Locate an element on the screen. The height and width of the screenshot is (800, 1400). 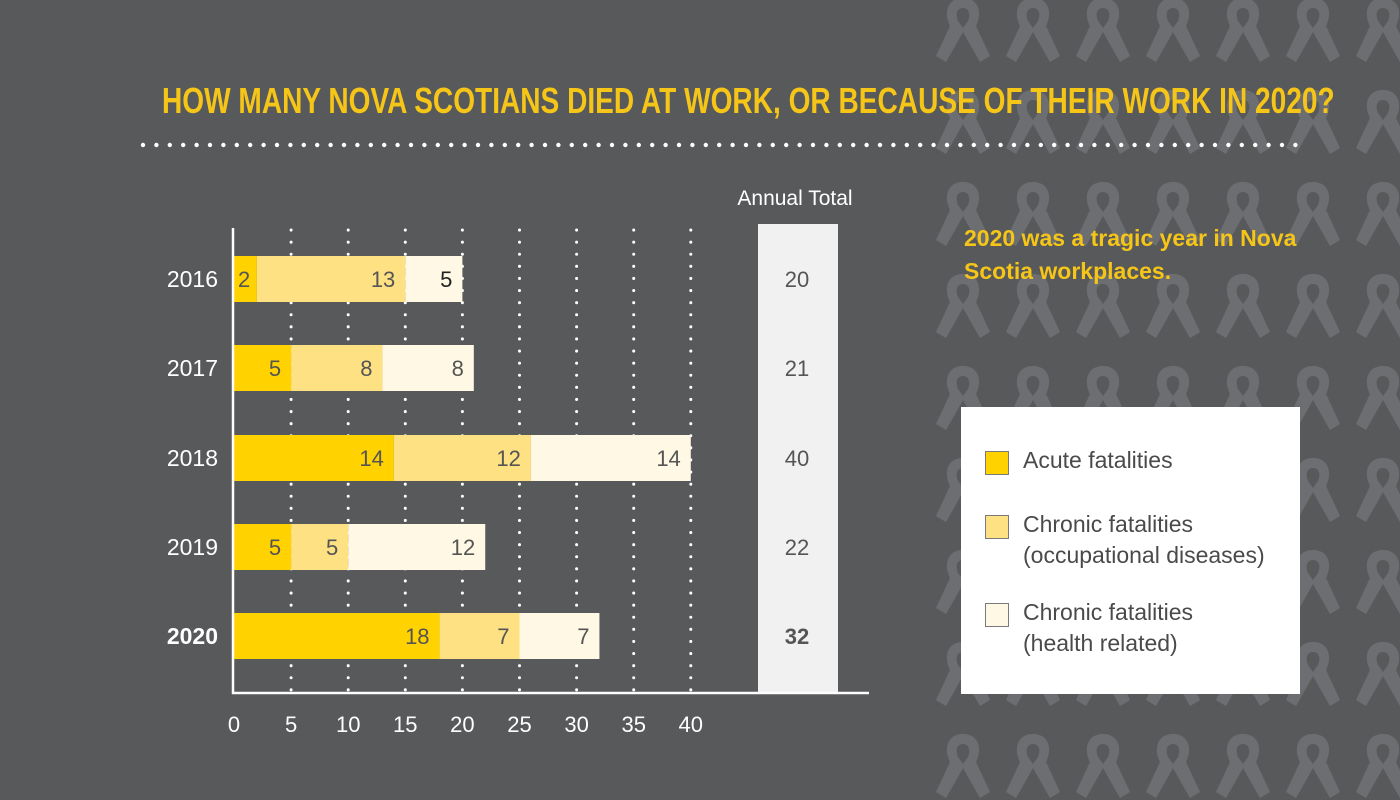
annual-total-header: Annual Total is located at coordinates (794, 198).